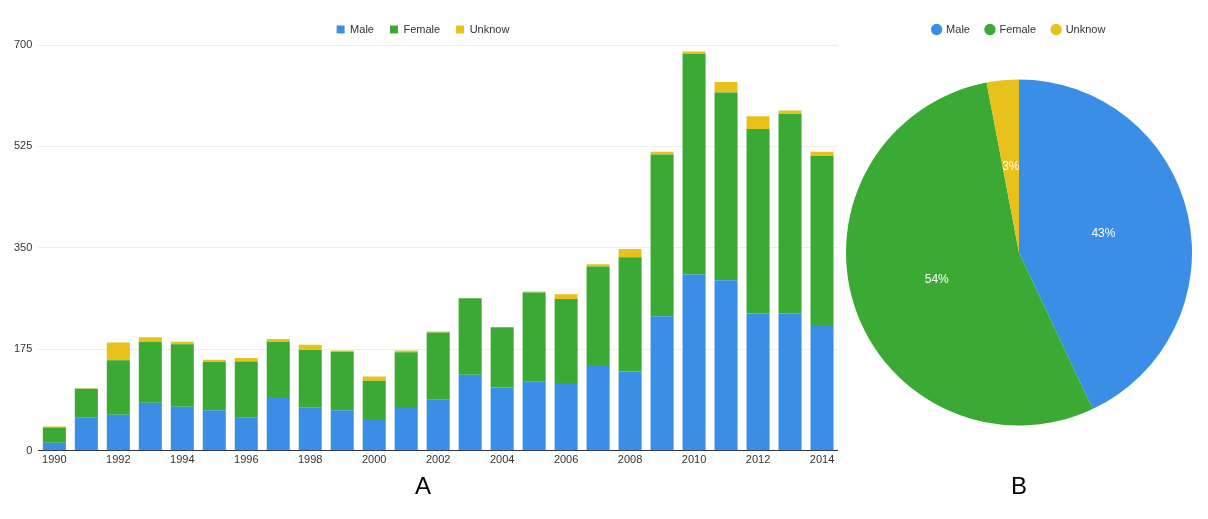 The height and width of the screenshot is (519, 1208). What do you see at coordinates (23, 348) in the screenshot?
I see `y-tick-label: 175` at bounding box center [23, 348].